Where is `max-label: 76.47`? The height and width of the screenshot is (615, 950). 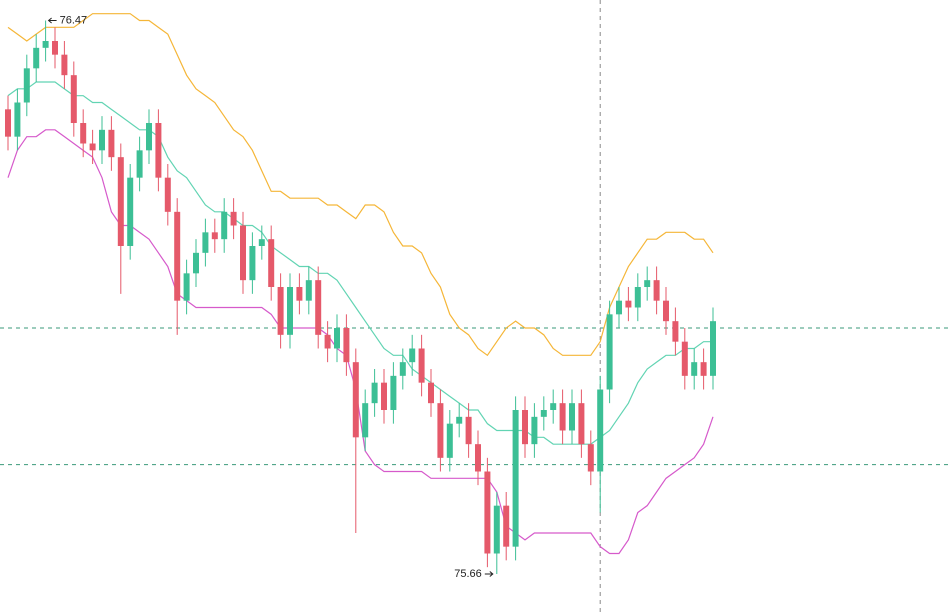 max-label: 76.47 is located at coordinates (74, 20).